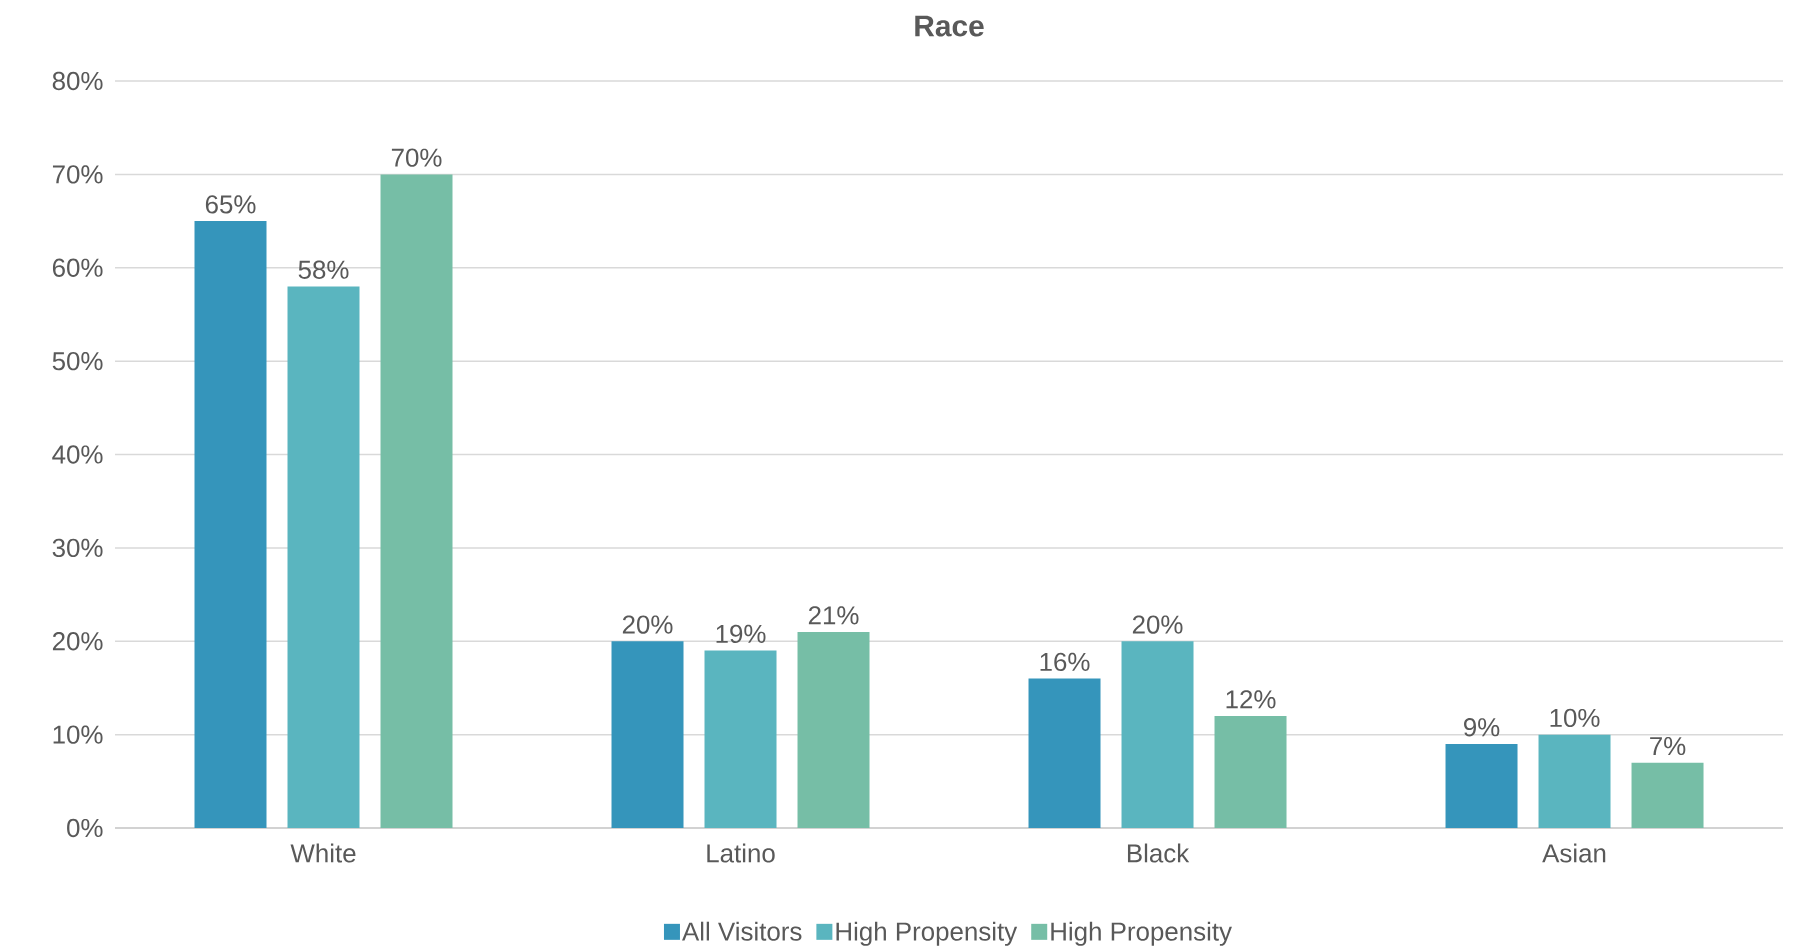 The width and height of the screenshot is (1793, 950). I want to click on y-tick-label: 60%, so click(77, 267).